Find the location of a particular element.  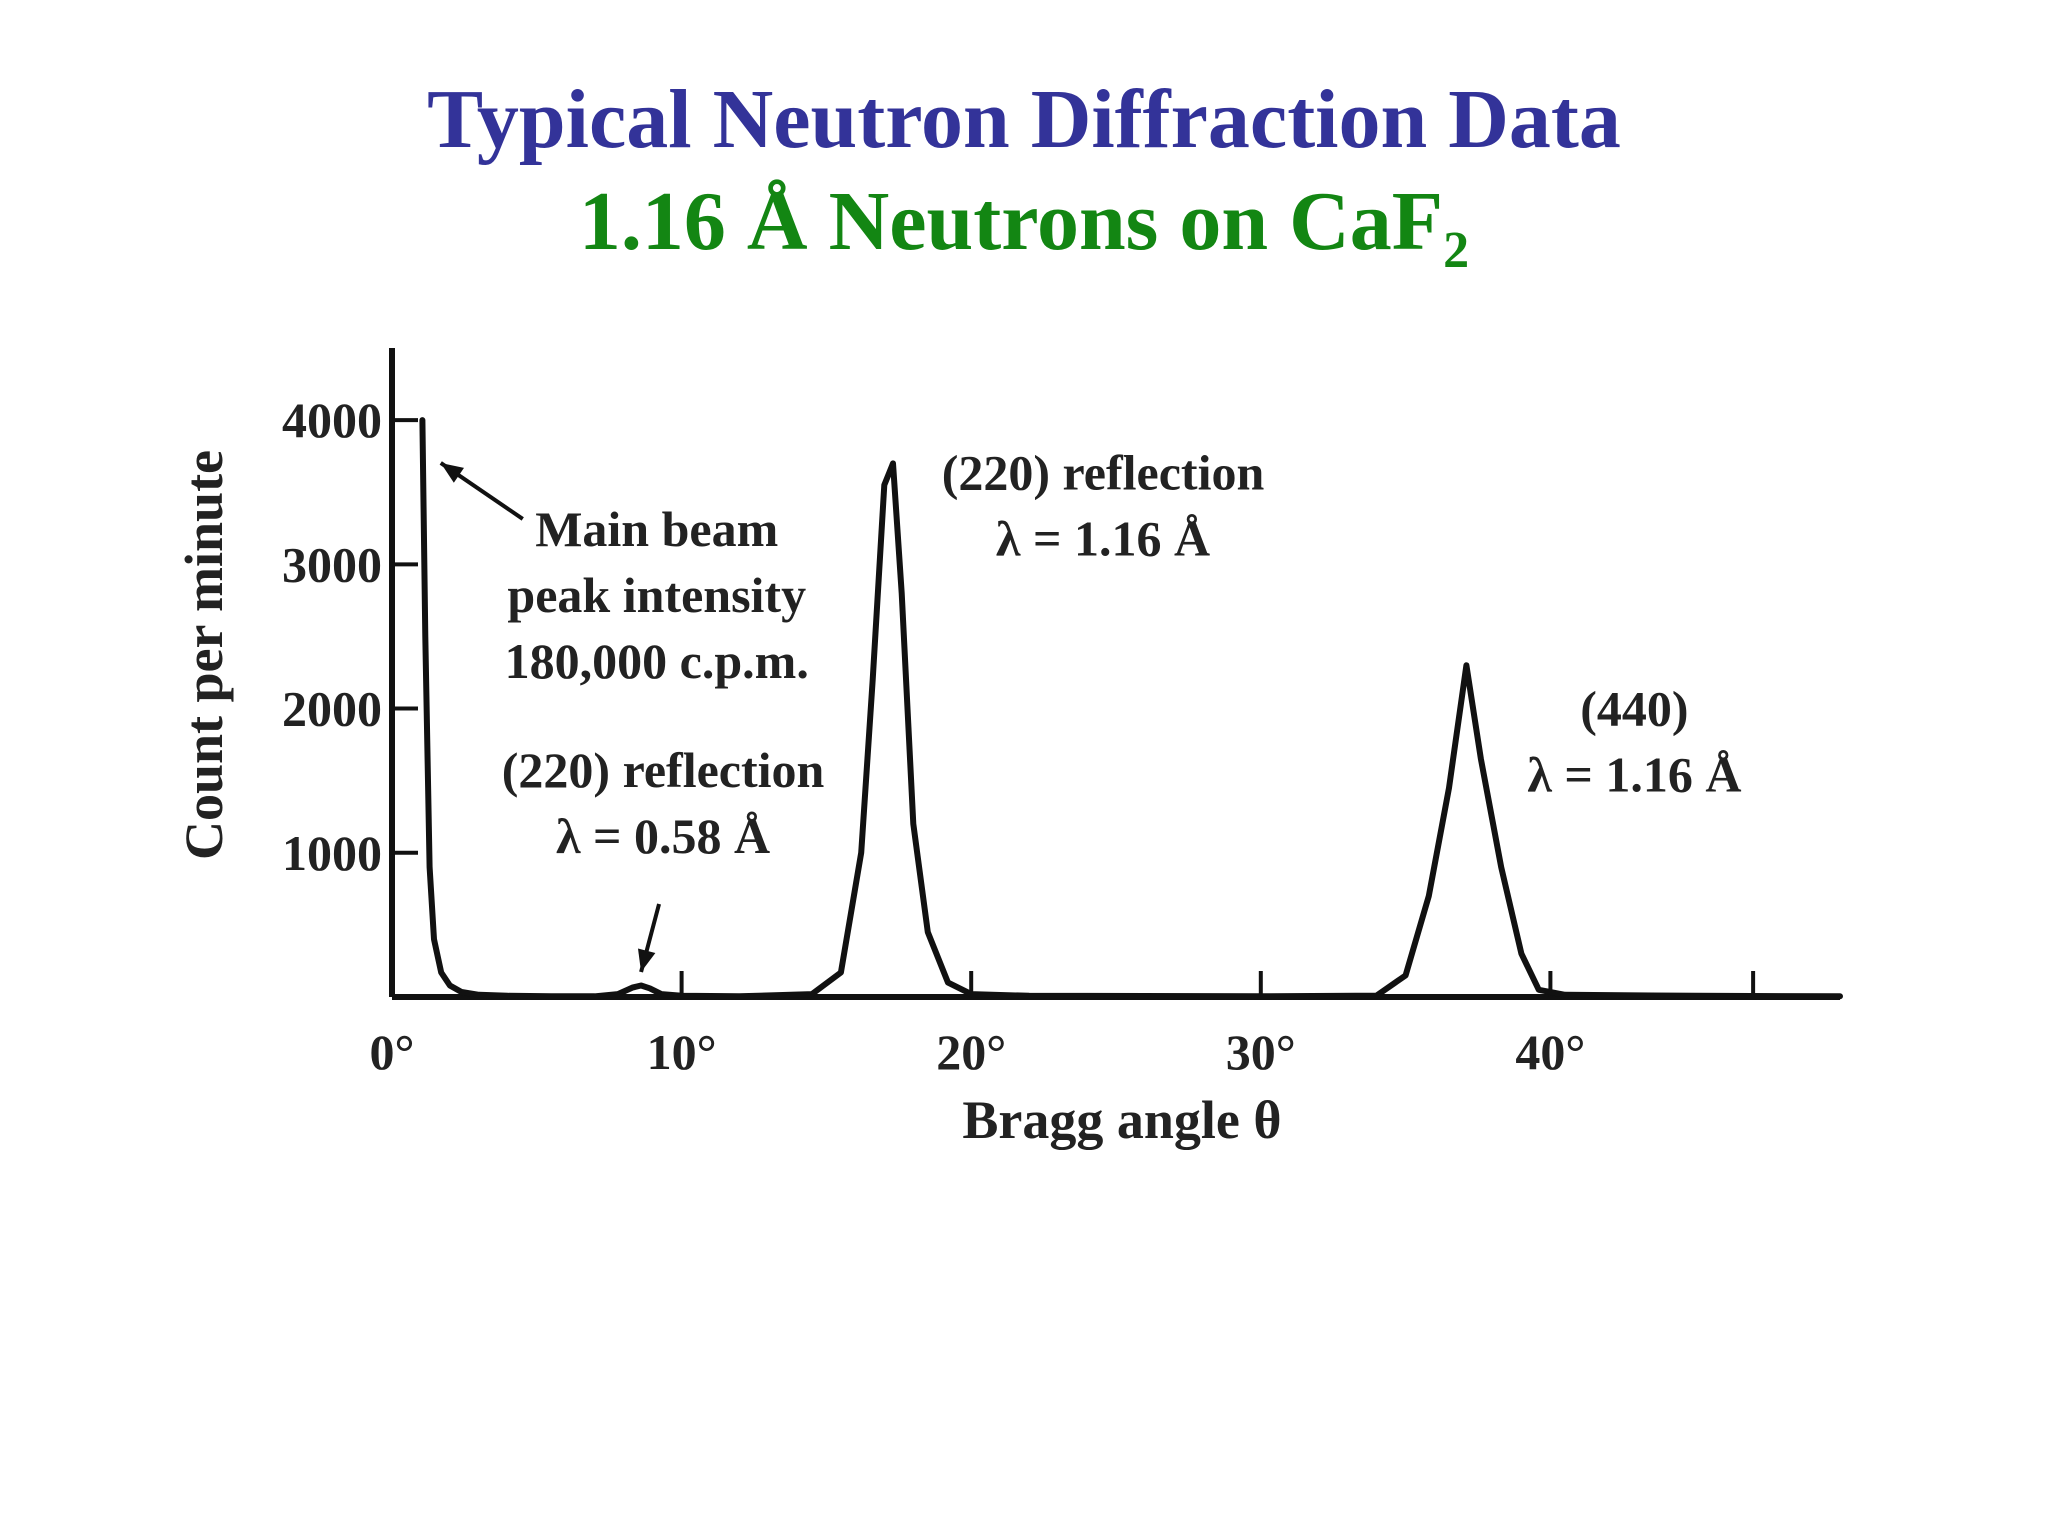

annotation: Main beam peak intensity 180,000 c.p.m. is located at coordinates (624, 575).